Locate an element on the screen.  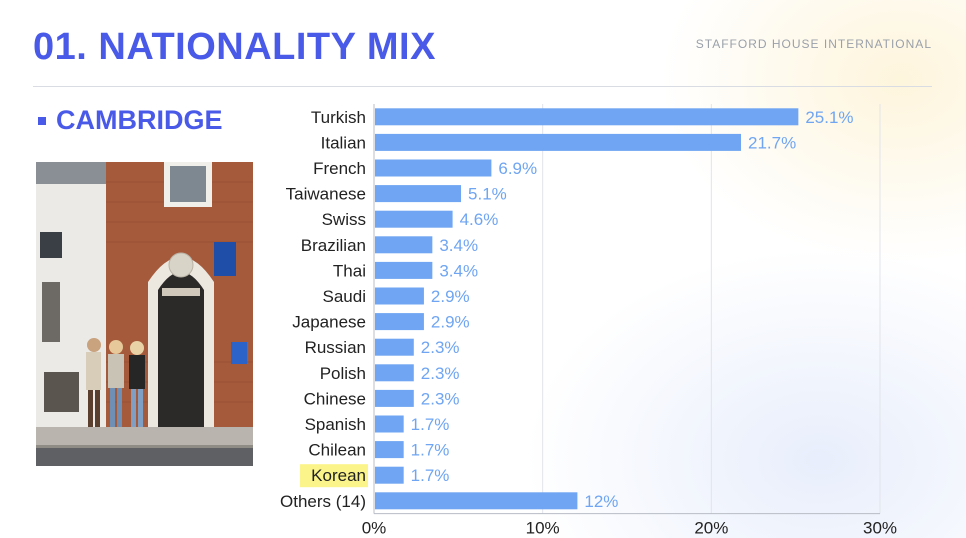
bar-spanish is located at coordinates (389, 424).